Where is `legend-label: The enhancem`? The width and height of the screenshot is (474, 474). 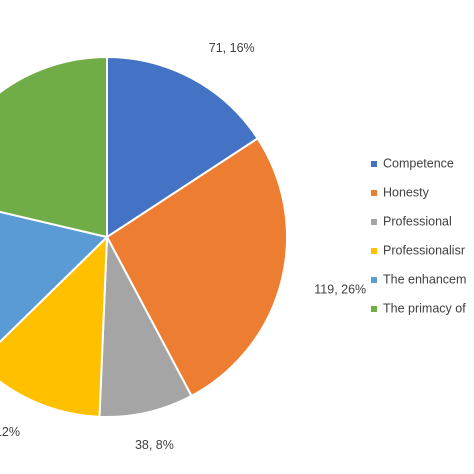
legend-label: The enhancem is located at coordinates (424, 279).